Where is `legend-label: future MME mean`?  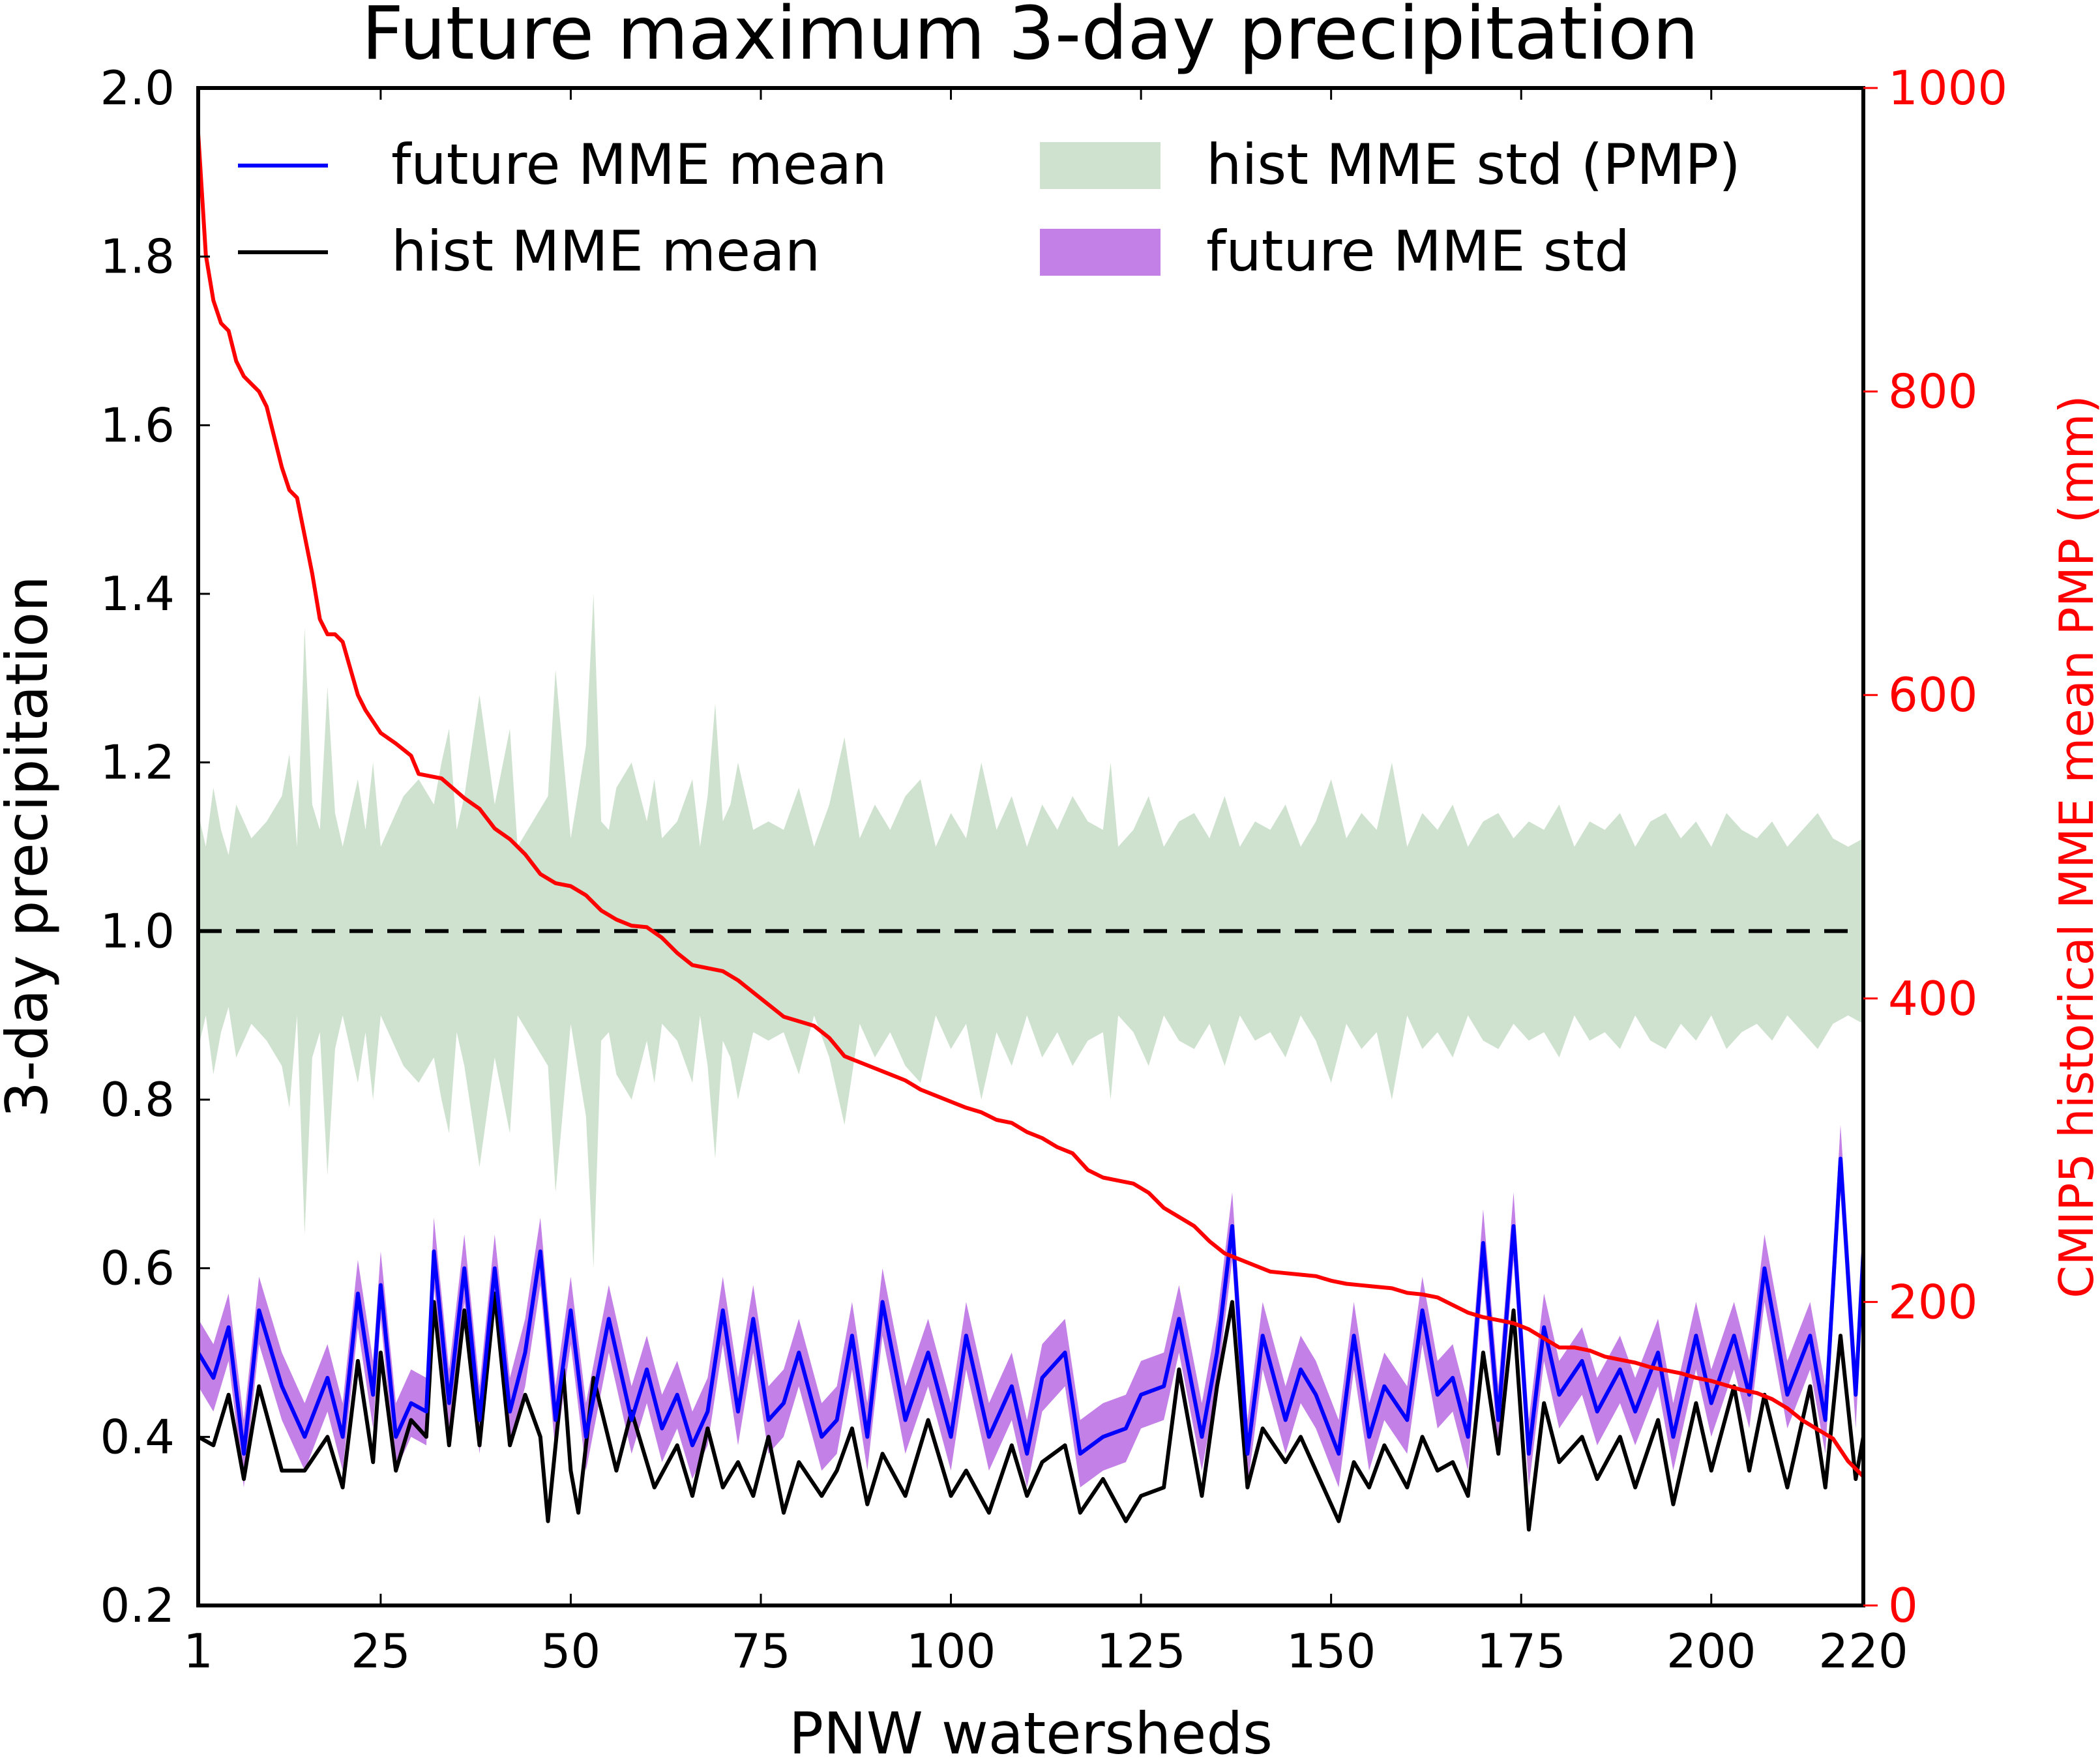
legend-label: future MME mean is located at coordinates (639, 165).